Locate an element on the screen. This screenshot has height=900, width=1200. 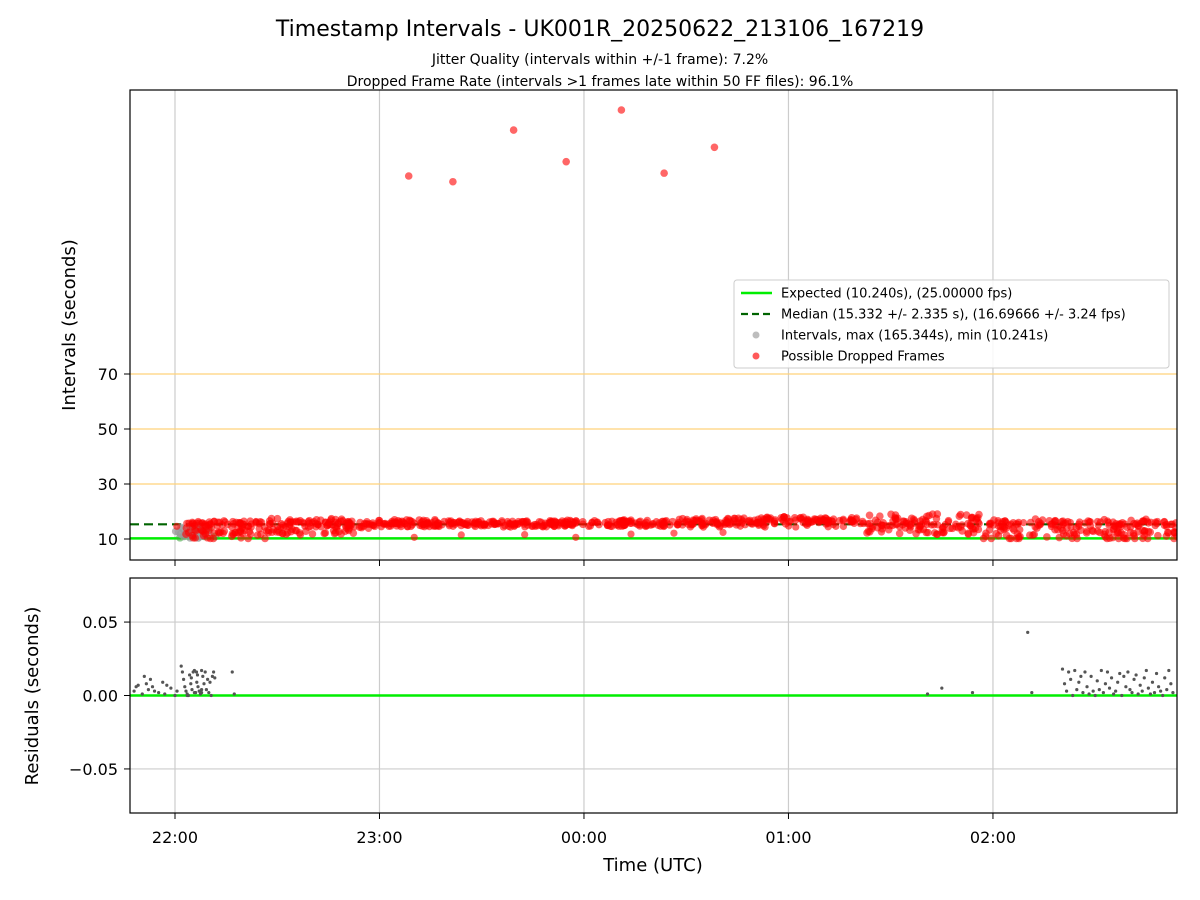
top-y-tick-label: 50 is located at coordinates (108, 429).